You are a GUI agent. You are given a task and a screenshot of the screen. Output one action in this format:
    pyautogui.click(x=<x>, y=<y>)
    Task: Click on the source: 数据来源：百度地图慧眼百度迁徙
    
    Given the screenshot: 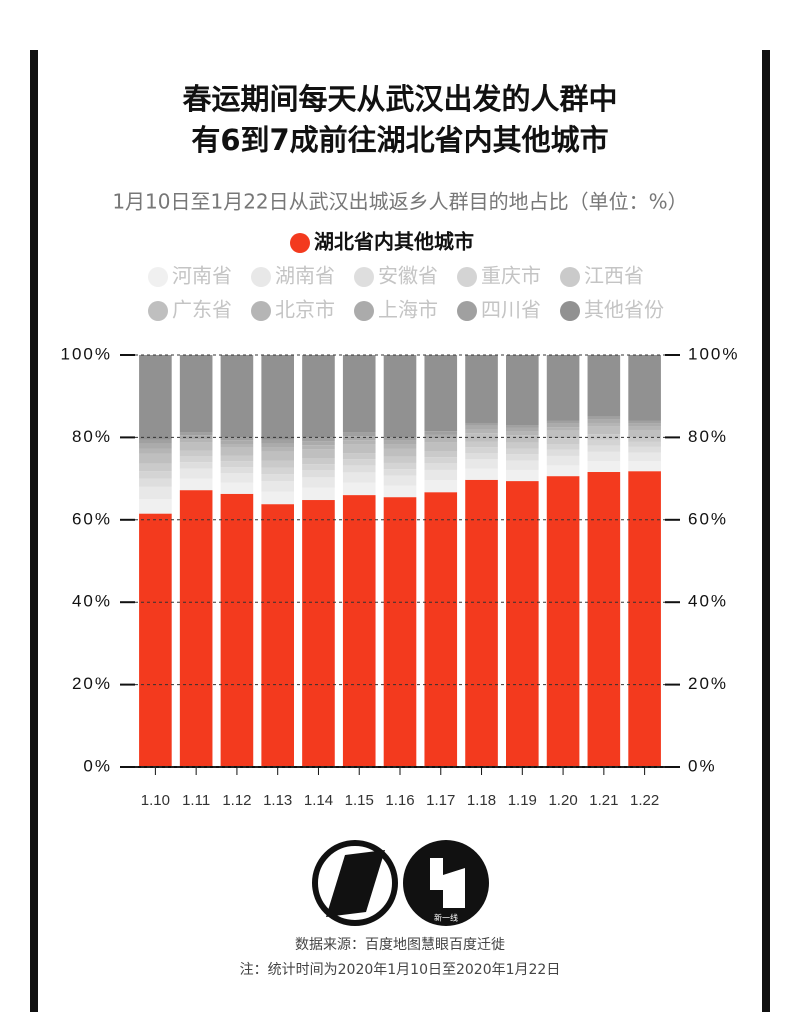 What is the action you would take?
    pyautogui.click(x=400, y=945)
    